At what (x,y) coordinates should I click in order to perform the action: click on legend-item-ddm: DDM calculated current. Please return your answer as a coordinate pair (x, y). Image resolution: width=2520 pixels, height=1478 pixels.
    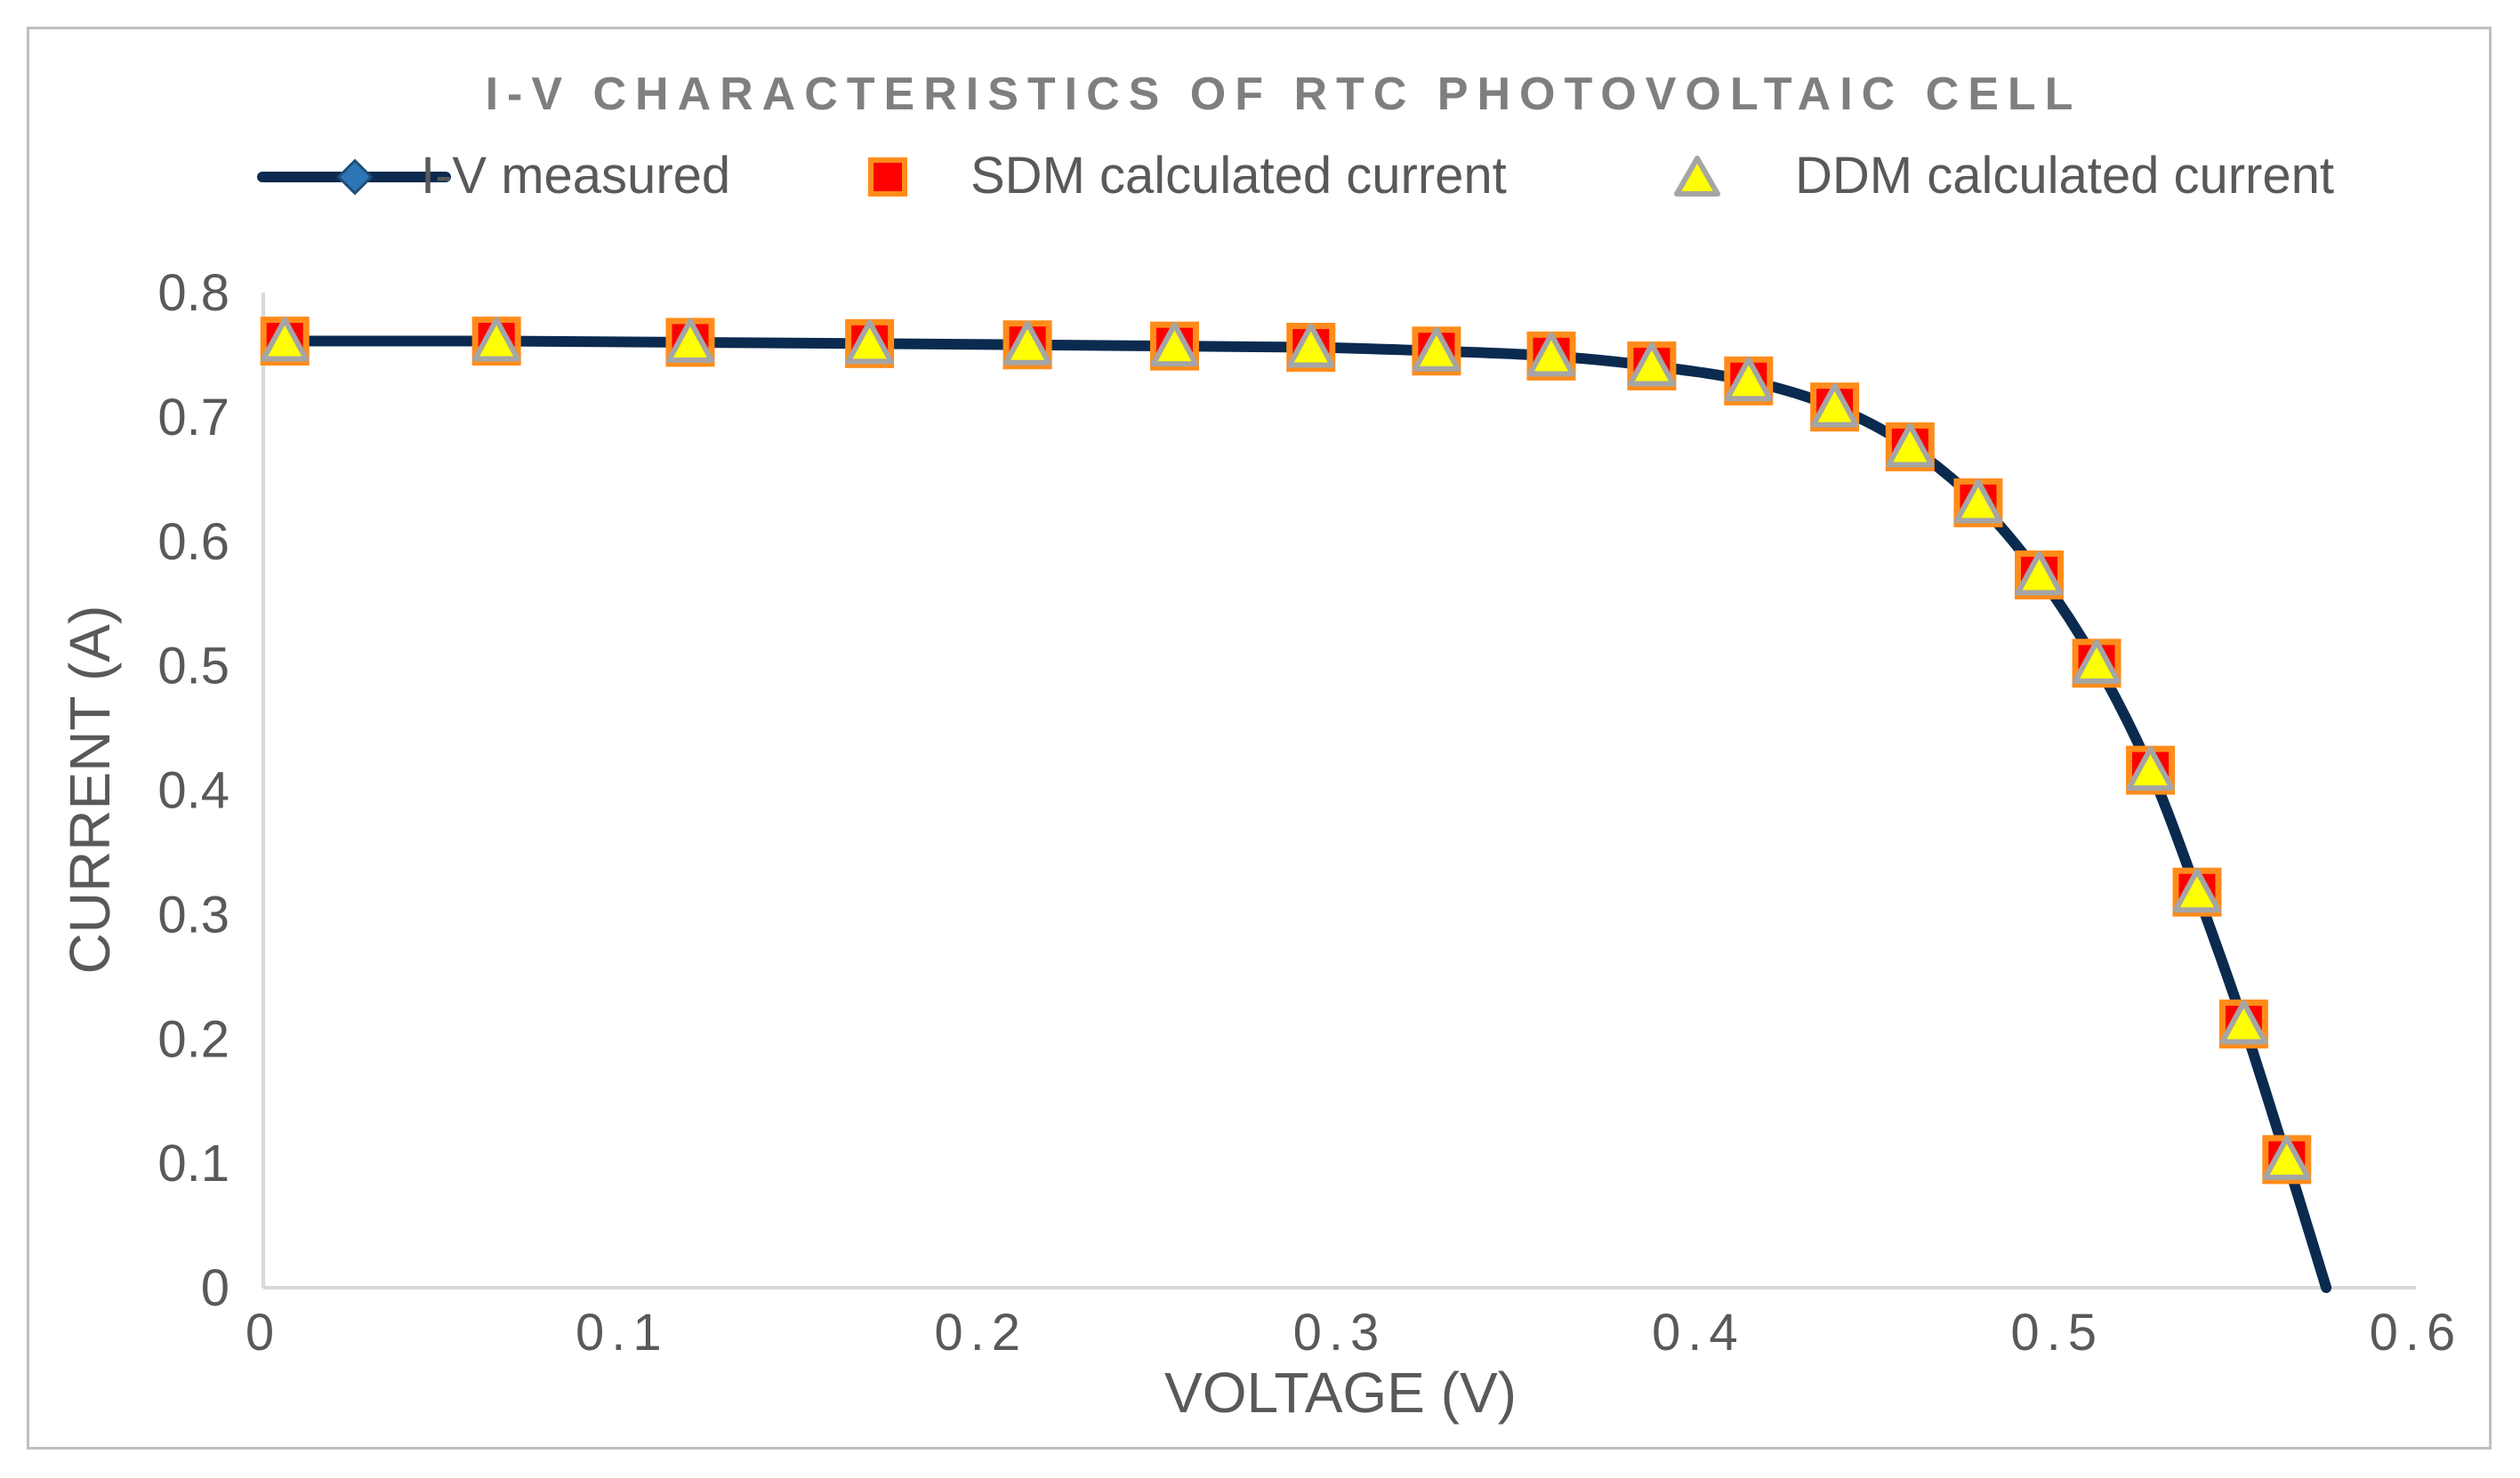
    Looking at the image, I should click on (2004, 176).